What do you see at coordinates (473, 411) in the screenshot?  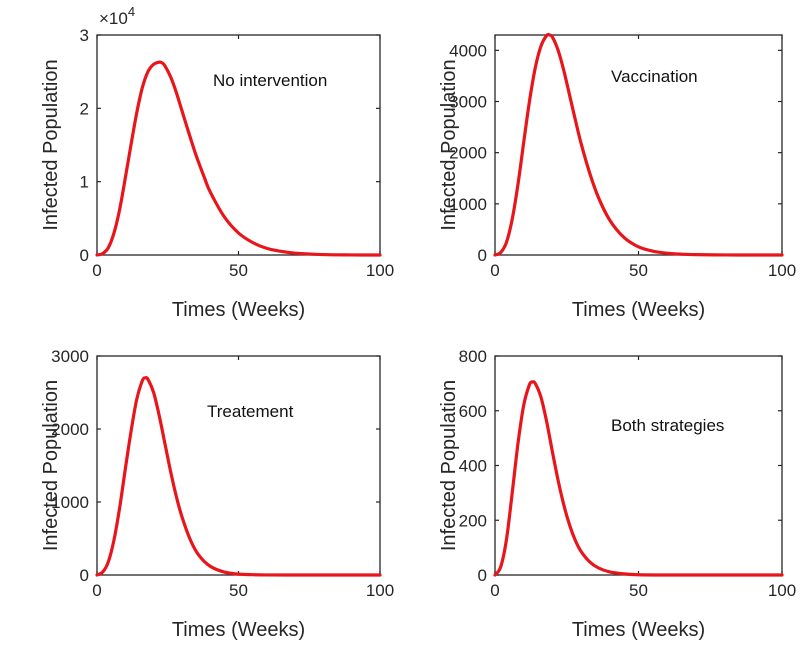 I see `y-tick-label: 600` at bounding box center [473, 411].